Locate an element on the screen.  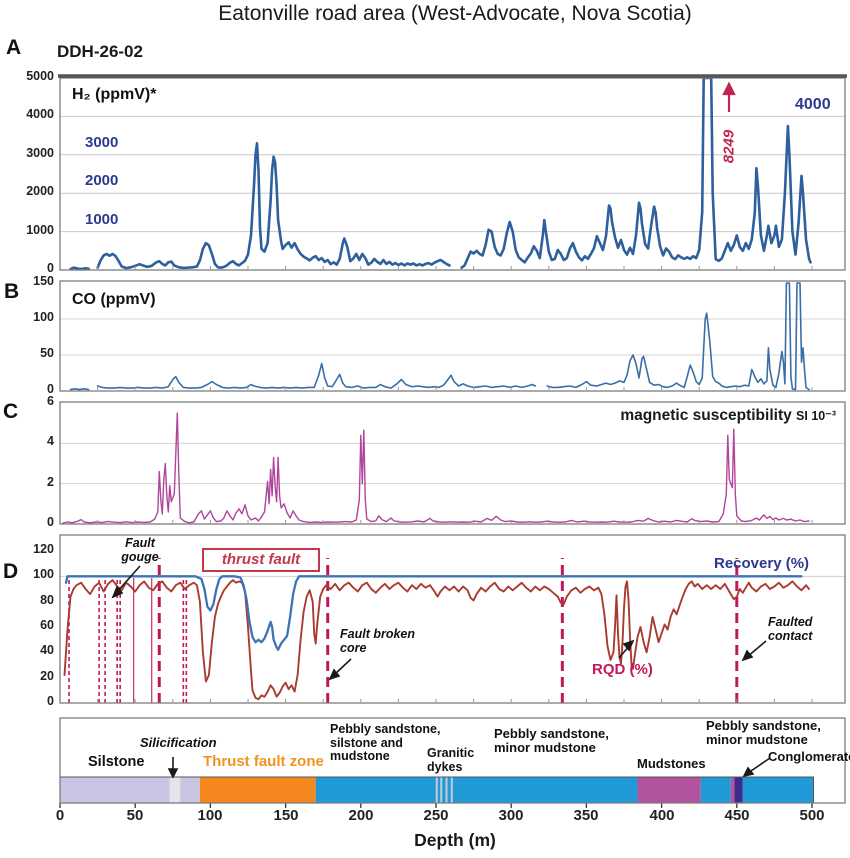
fault-gouge-arrow is located at coordinates (128, 579).